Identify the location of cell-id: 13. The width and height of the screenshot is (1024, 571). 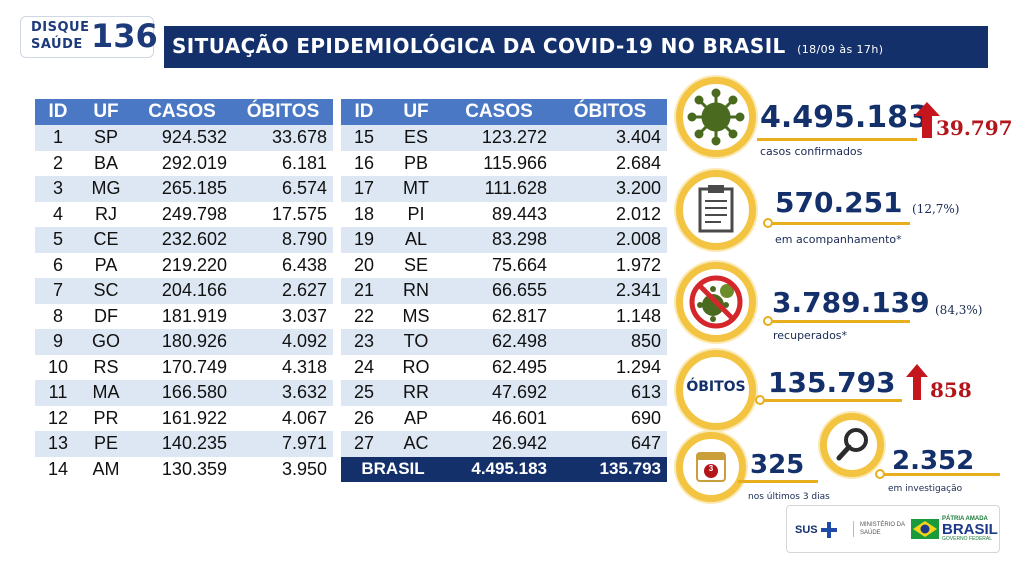
(58, 444).